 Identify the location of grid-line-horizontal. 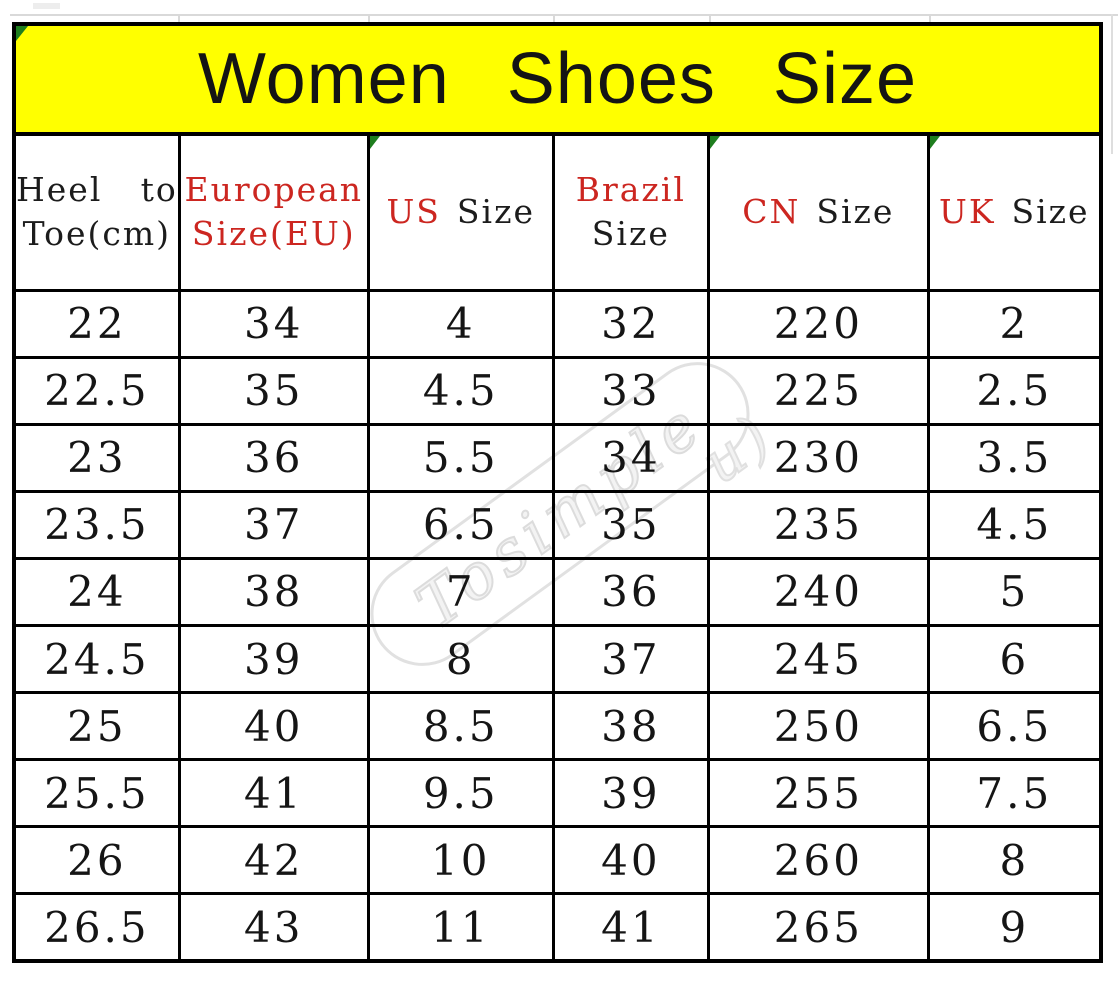
(564, 15).